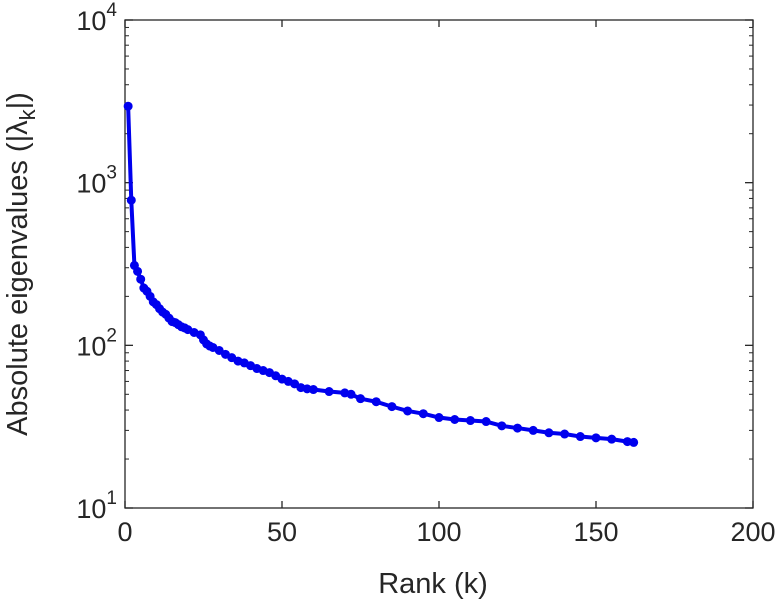 This screenshot has height=600, width=783. Describe the element at coordinates (282, 532) in the screenshot. I see `x-tick-label: 50` at that location.